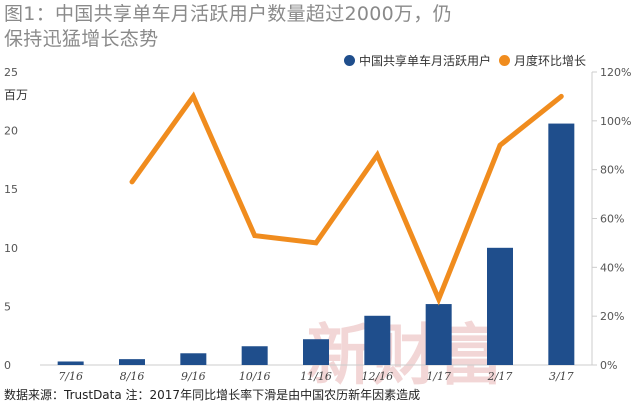 Image resolution: width=640 pixels, height=404 pixels. Describe the element at coordinates (505, 60) in the screenshot. I see `legend-swatch-line` at that location.